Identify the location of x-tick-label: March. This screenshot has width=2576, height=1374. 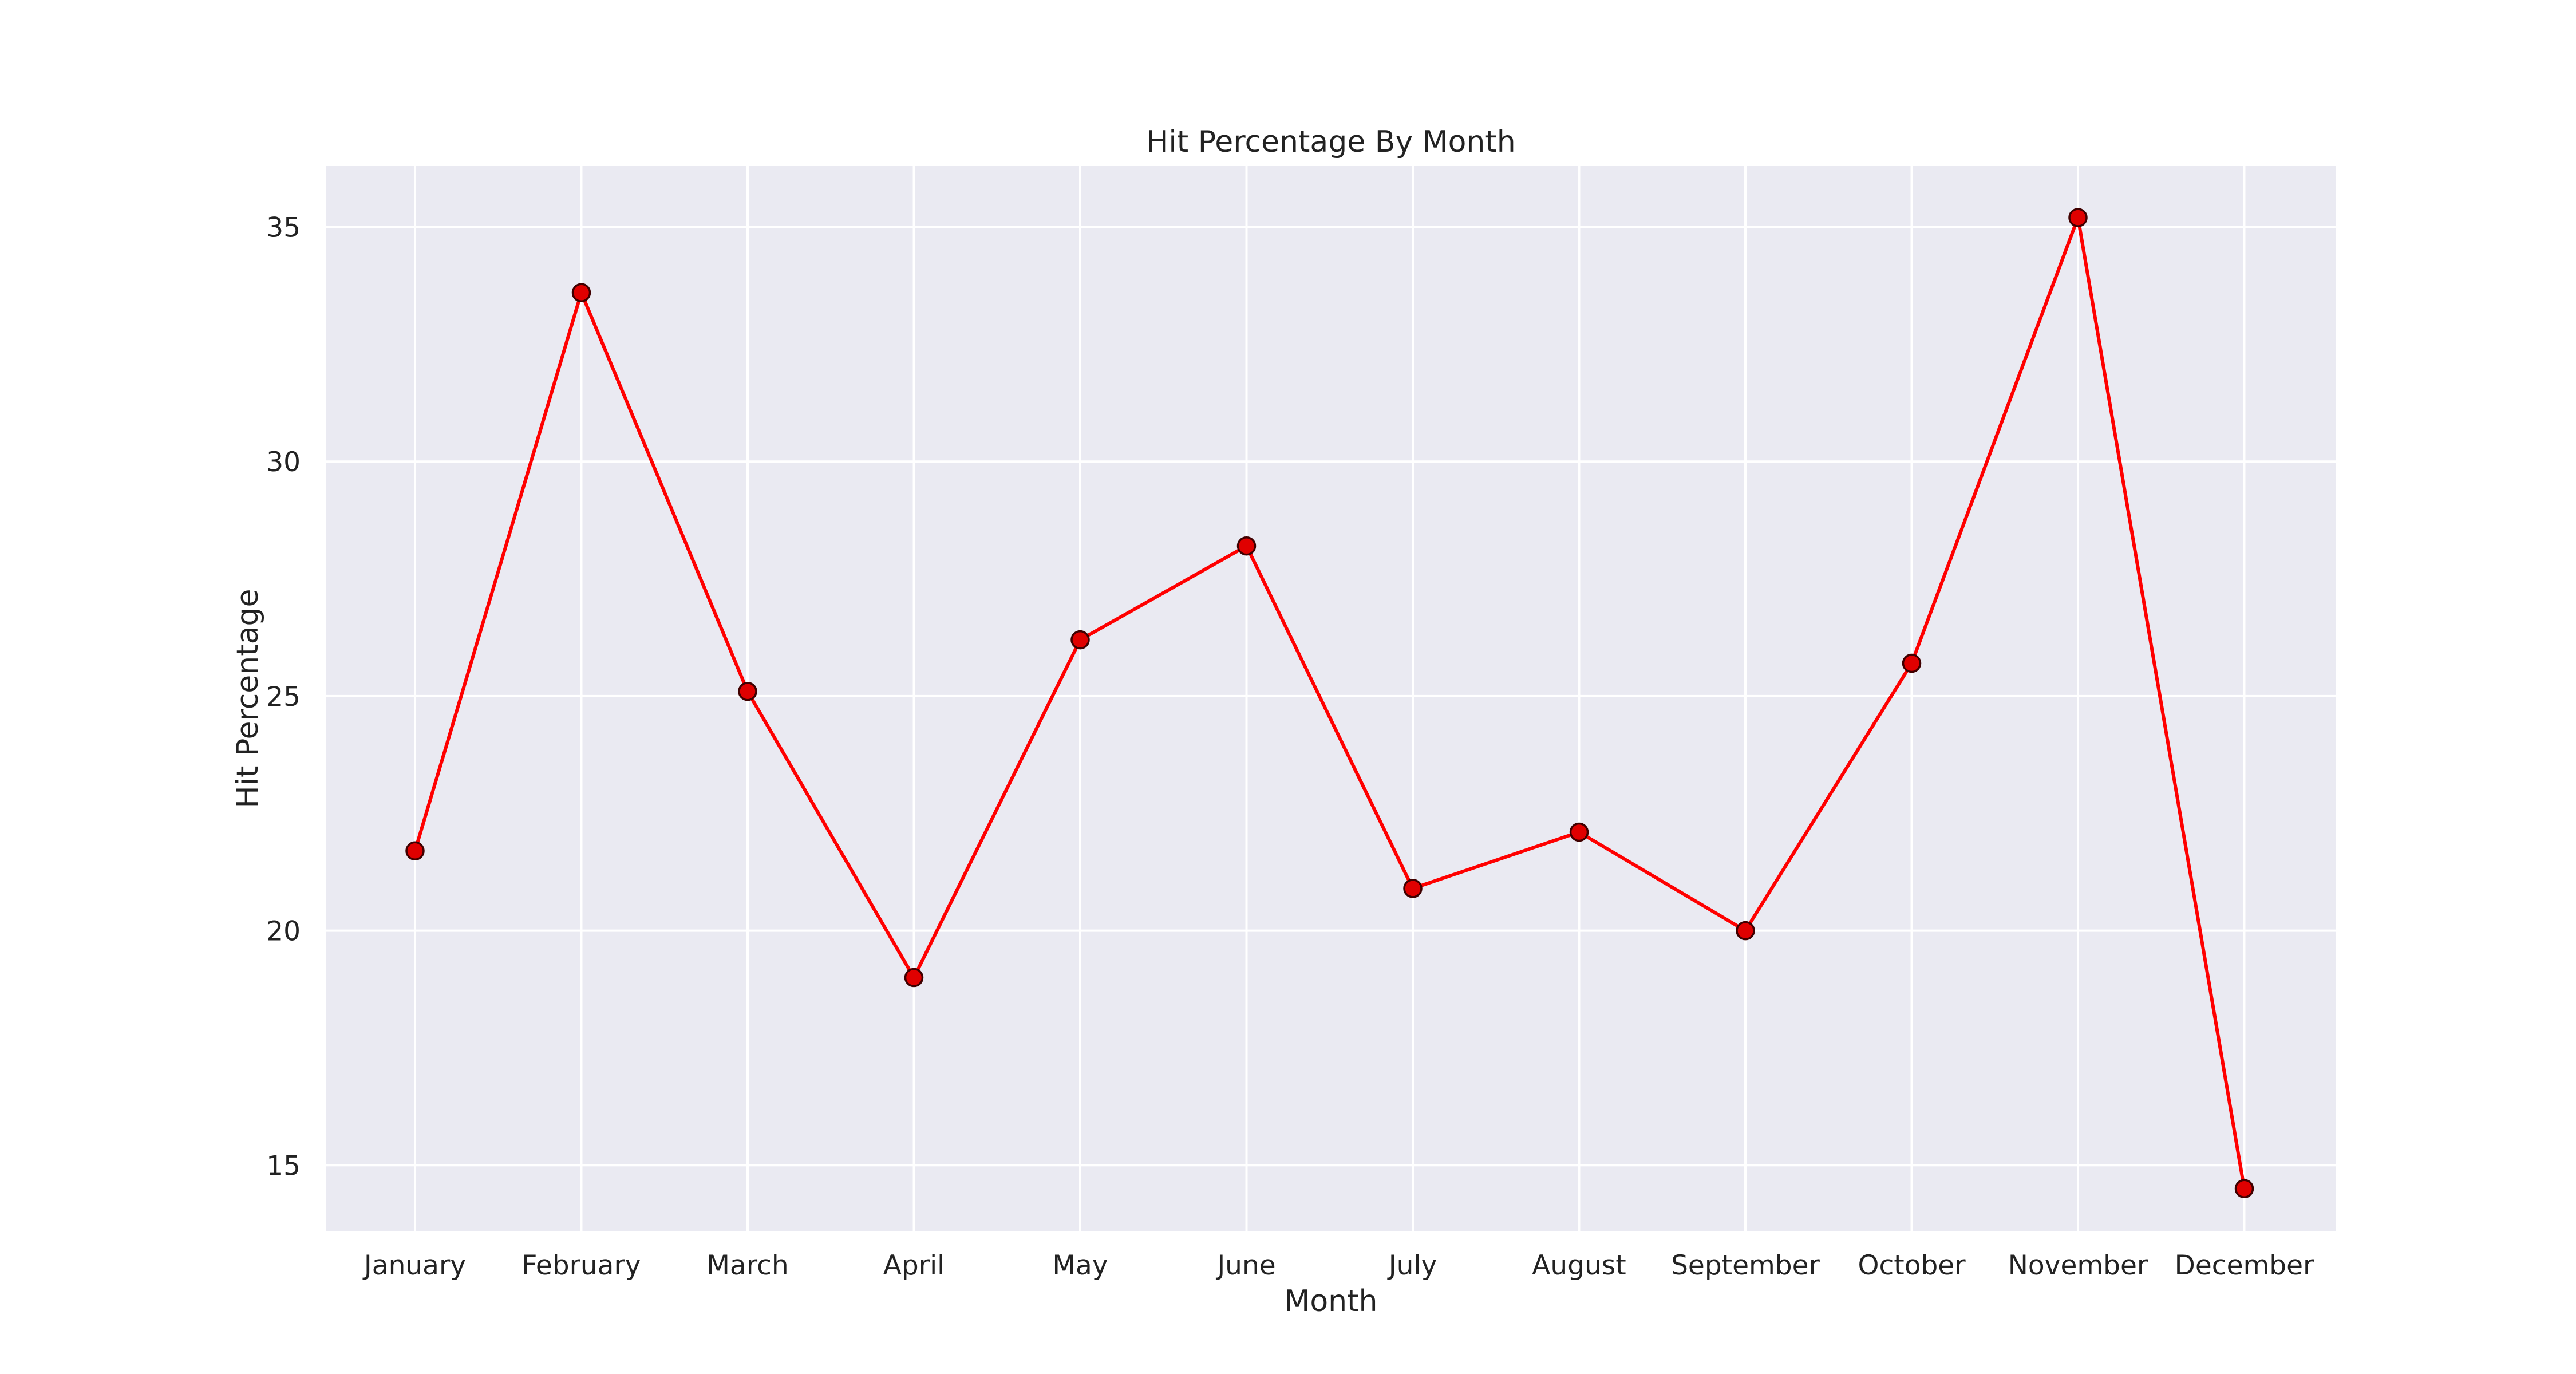
(747, 1265).